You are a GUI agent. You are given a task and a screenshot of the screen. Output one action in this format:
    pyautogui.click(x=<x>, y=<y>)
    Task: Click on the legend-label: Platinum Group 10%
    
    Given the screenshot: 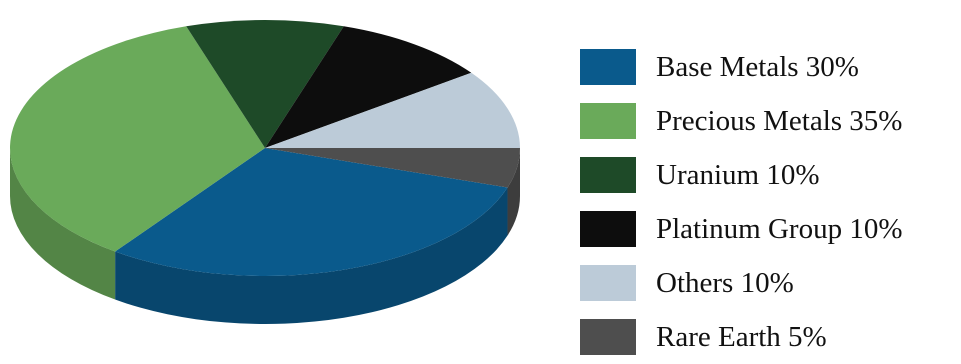 What is the action you would take?
    pyautogui.click(x=779, y=228)
    